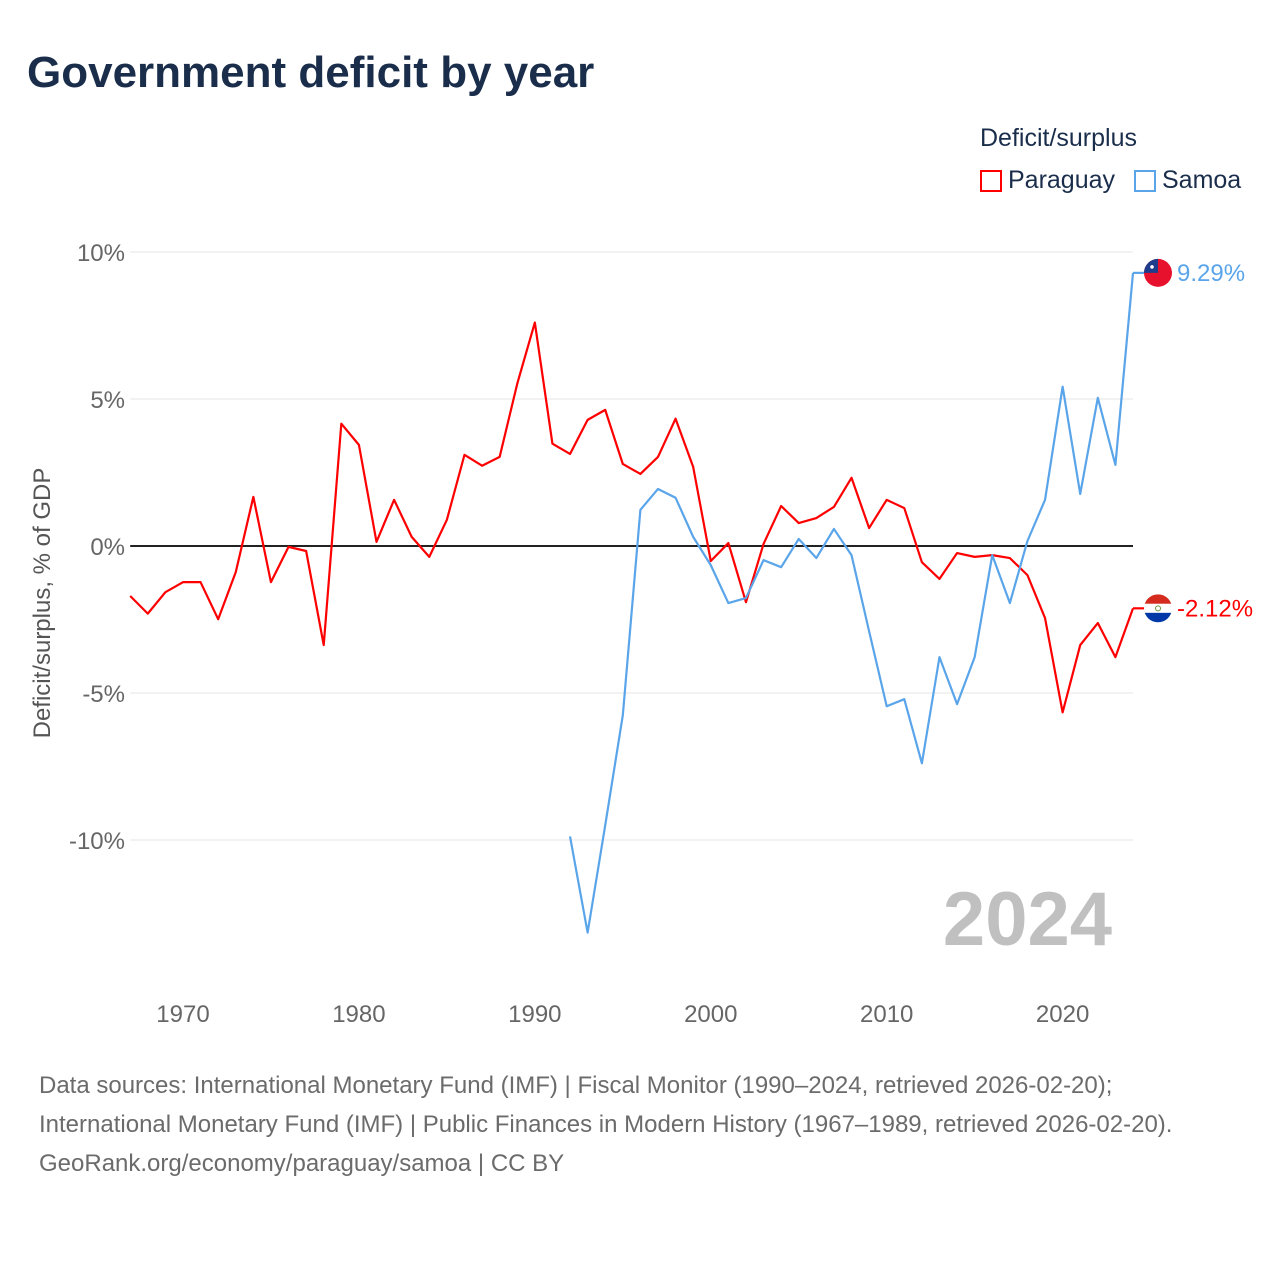 The height and width of the screenshot is (1280, 1280). Describe the element at coordinates (1062, 1014) in the screenshot. I see `x-tick-label: 2020` at that location.